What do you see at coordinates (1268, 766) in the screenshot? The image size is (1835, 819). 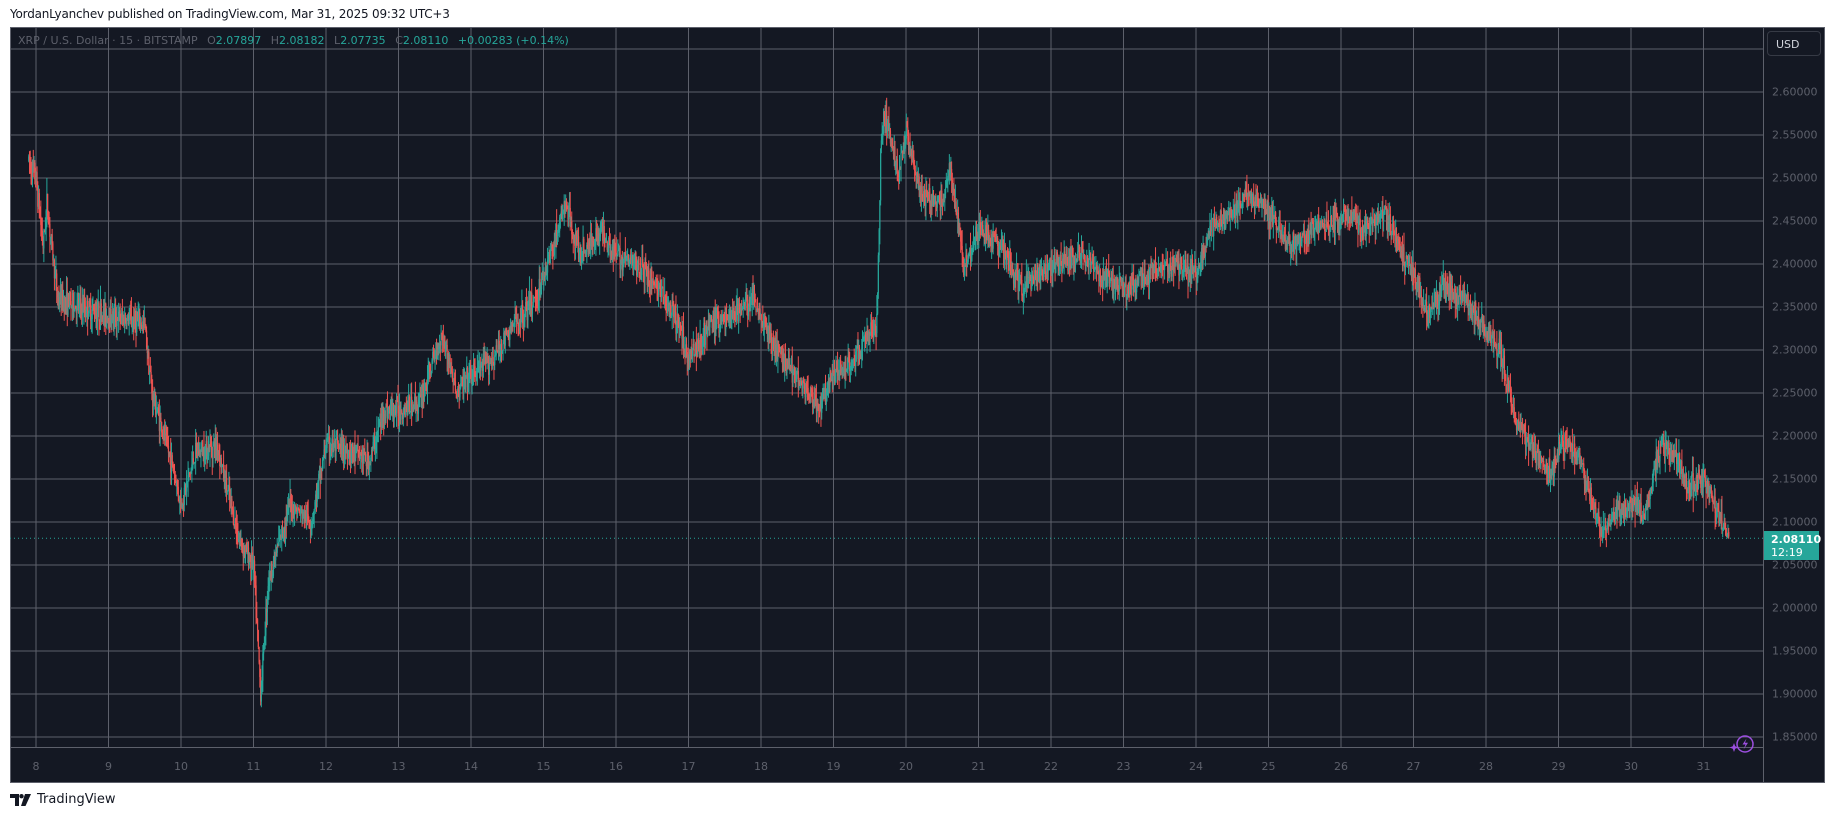 I see `time-tick-label: 25` at bounding box center [1268, 766].